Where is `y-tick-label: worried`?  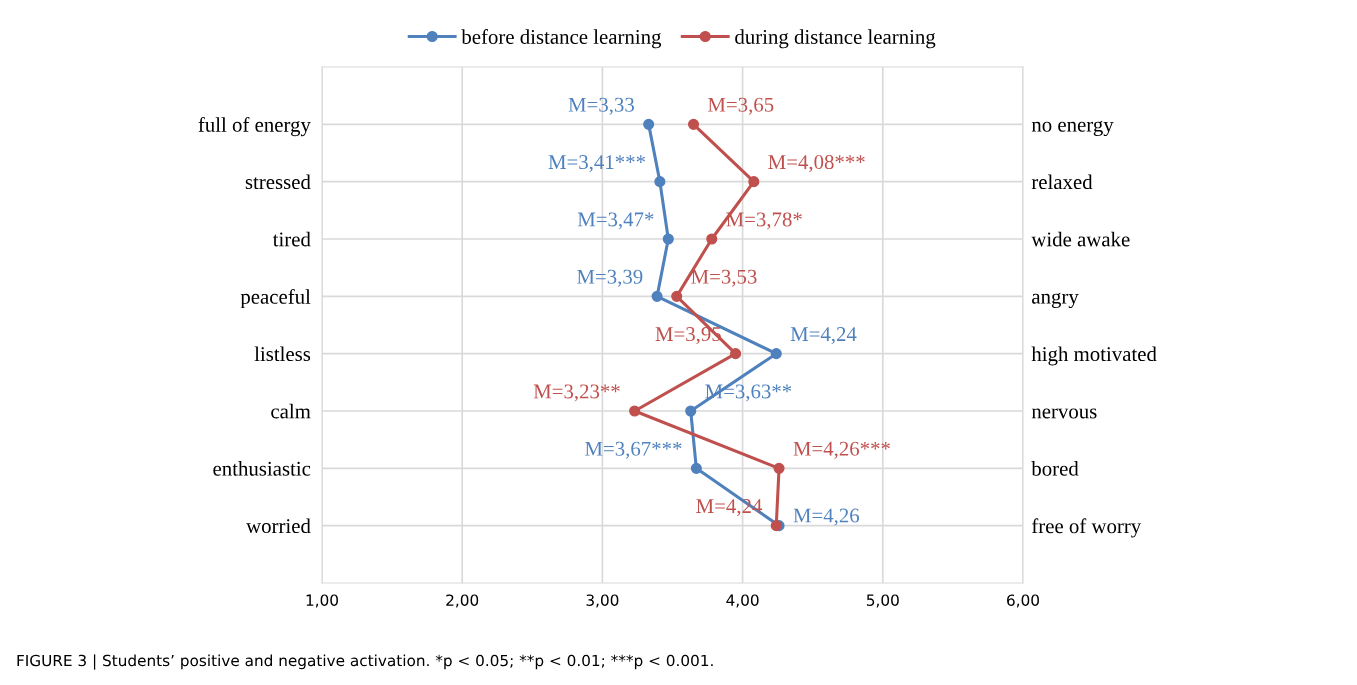 y-tick-label: worried is located at coordinates (278, 526).